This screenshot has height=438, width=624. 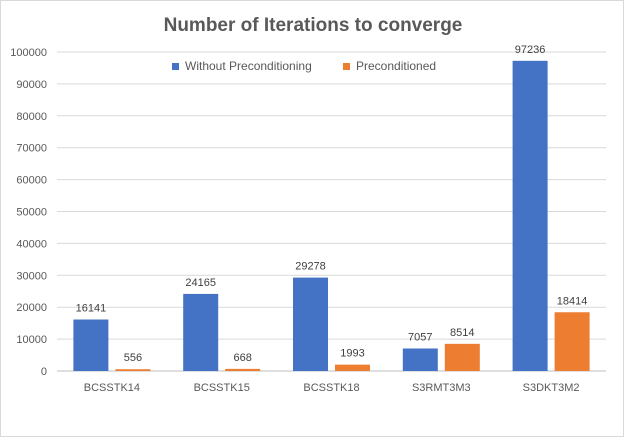 What do you see at coordinates (352, 354) in the screenshot?
I see `data-label: 1993` at bounding box center [352, 354].